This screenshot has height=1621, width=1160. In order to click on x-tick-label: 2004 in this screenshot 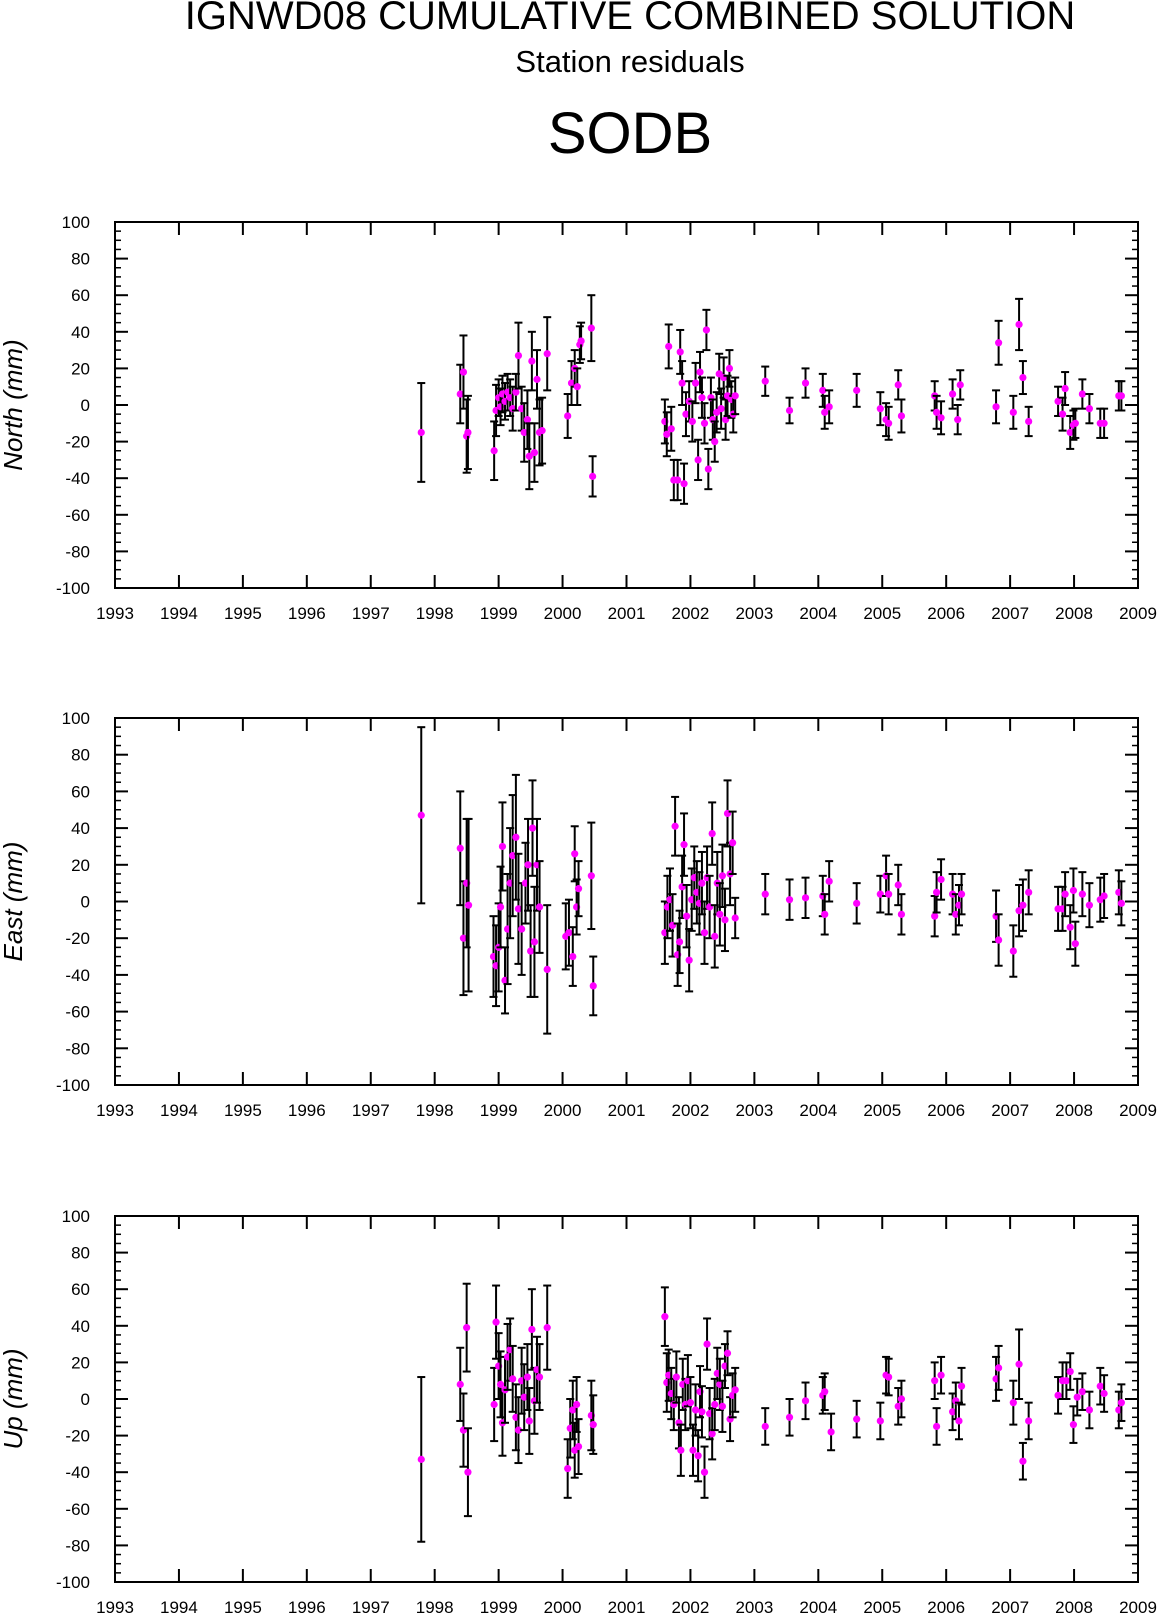, I will do `click(818, 1110)`.